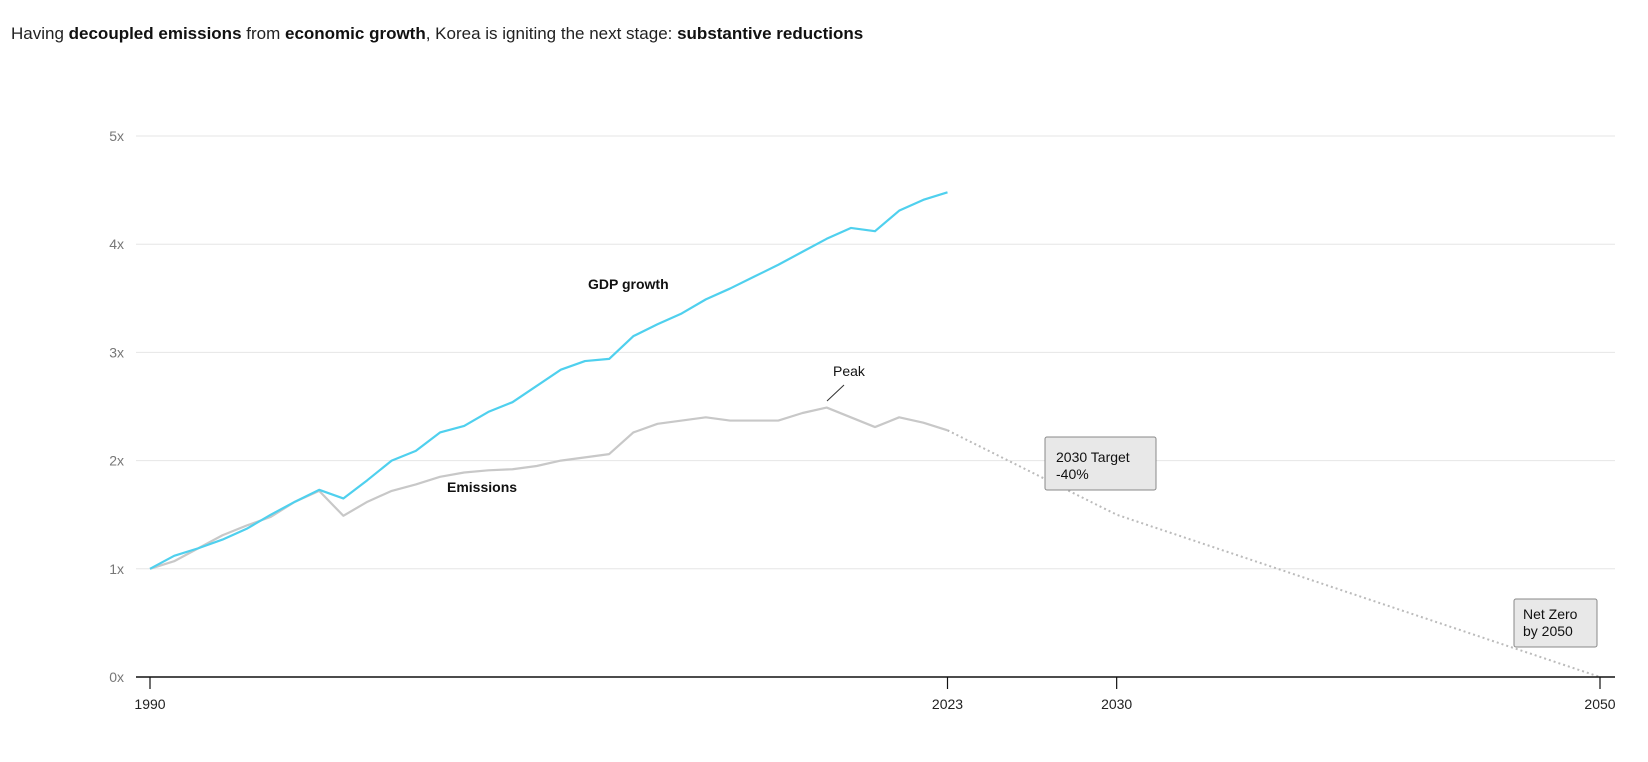 The width and height of the screenshot is (1648, 762). What do you see at coordinates (628, 284) in the screenshot?
I see `series-label-gdp: GDP growth` at bounding box center [628, 284].